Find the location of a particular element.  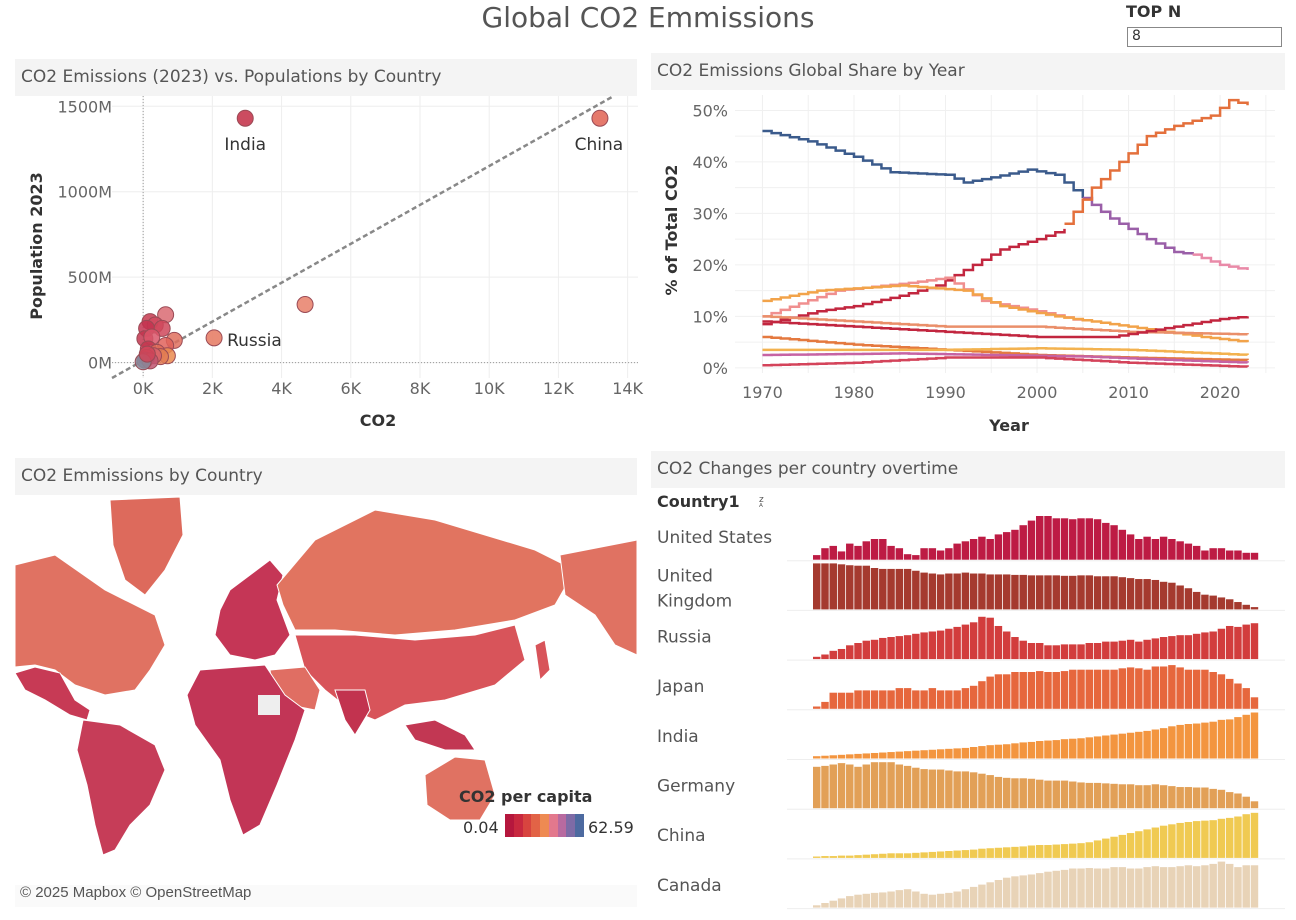

country-label: Canada is located at coordinates (689, 886).